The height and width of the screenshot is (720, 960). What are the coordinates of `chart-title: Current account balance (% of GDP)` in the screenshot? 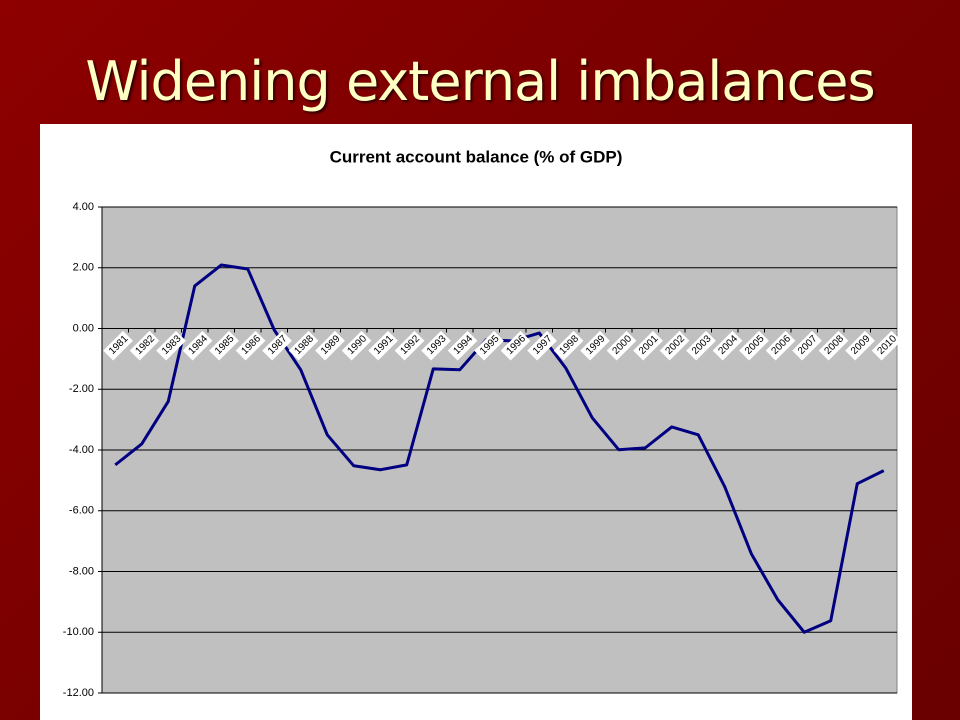 It's located at (476, 156).